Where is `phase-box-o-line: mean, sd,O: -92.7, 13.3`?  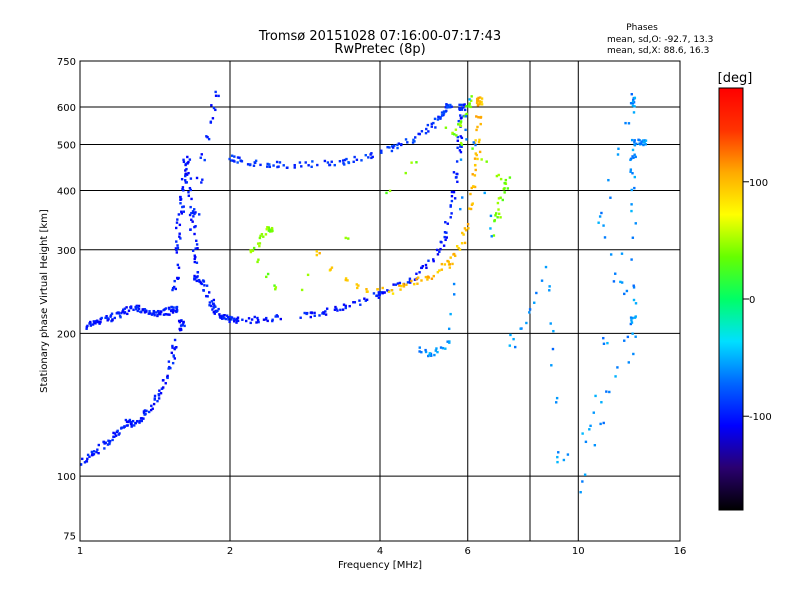
phase-box-o-line: mean, sd,O: -92.7, 13.3 is located at coordinates (660, 40).